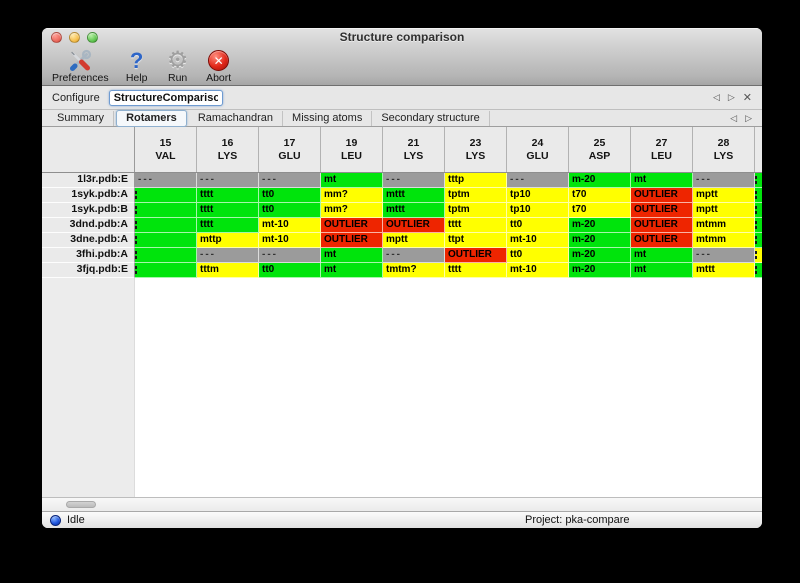  What do you see at coordinates (151, 118) in the screenshot?
I see `tab-rotamers: Rotamers` at bounding box center [151, 118].